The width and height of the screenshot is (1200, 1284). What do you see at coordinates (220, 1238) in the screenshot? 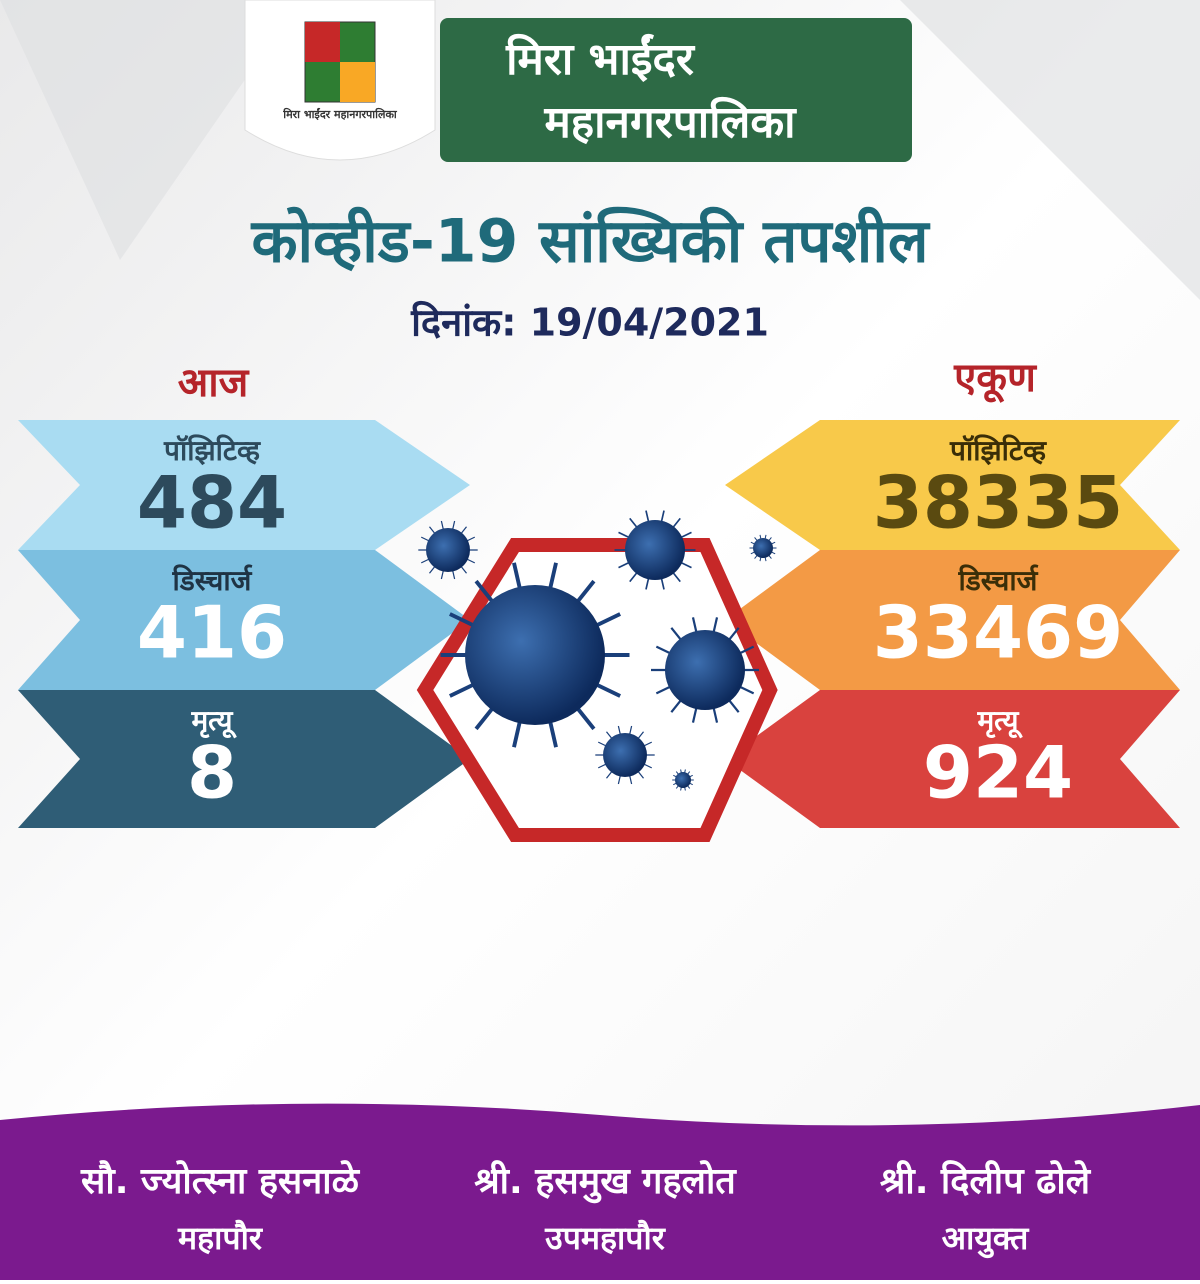
I see `person-role: महापौर` at bounding box center [220, 1238].